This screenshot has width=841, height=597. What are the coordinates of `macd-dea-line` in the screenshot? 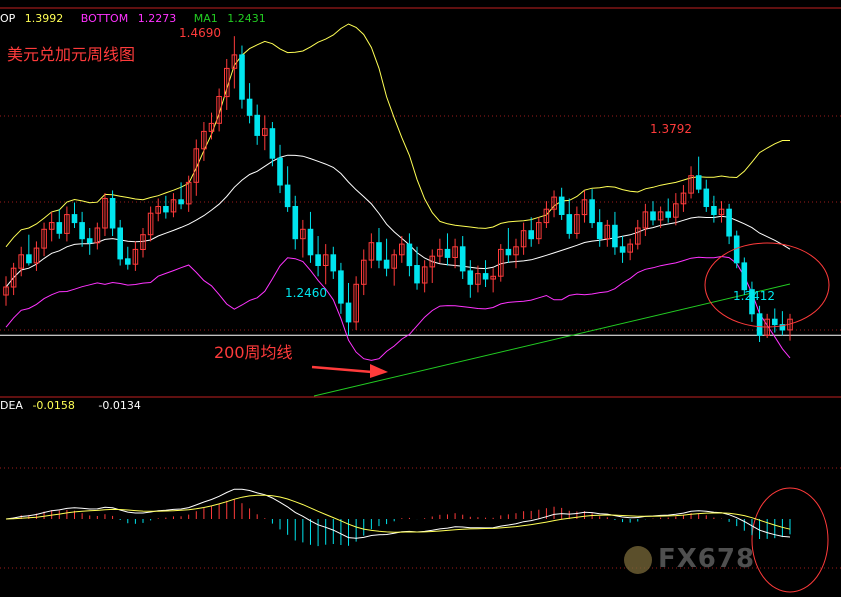 It's located at (398, 513).